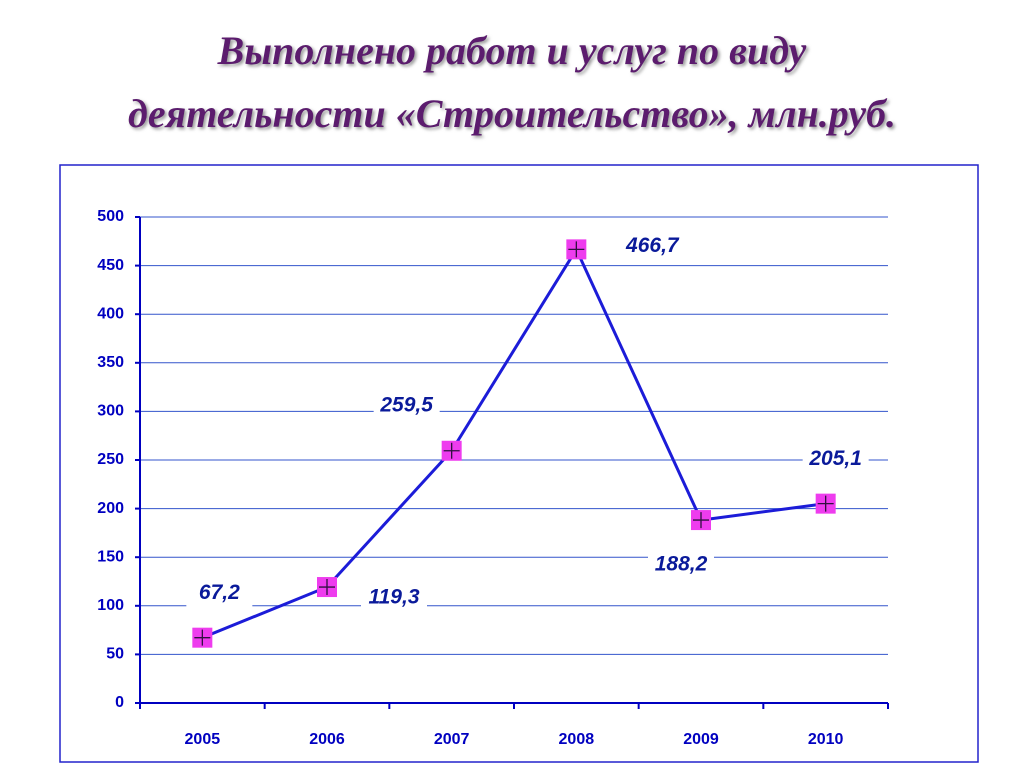 This screenshot has height=773, width=1024. Describe the element at coordinates (512, 50) in the screenshot. I see `chart-title: Выполнено работ и услуг по виду` at that location.